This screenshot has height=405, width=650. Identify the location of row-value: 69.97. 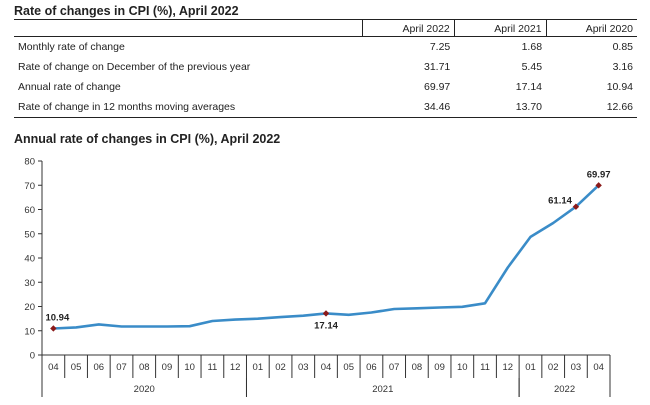
(437, 87).